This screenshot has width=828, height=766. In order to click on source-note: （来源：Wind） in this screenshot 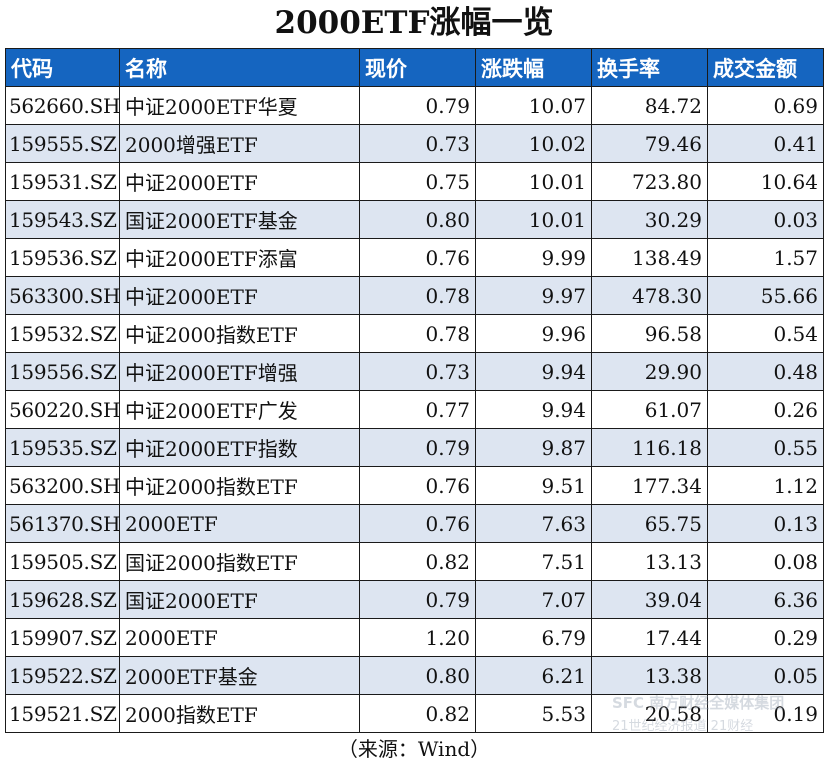, I will do `click(414, 749)`.